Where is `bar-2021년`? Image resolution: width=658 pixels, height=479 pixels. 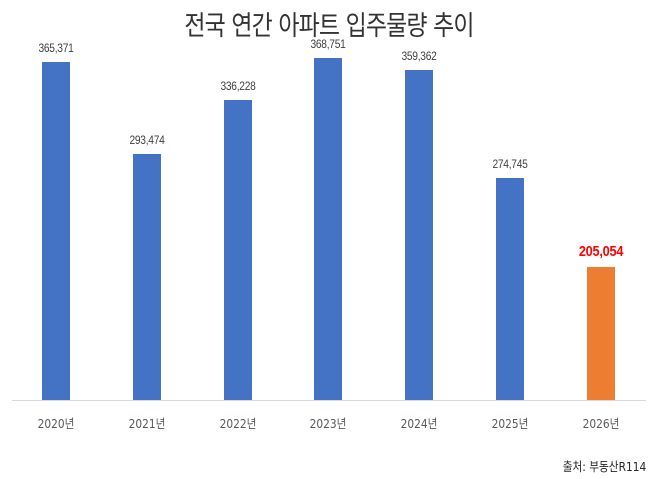
bar-2021년 is located at coordinates (146, 277).